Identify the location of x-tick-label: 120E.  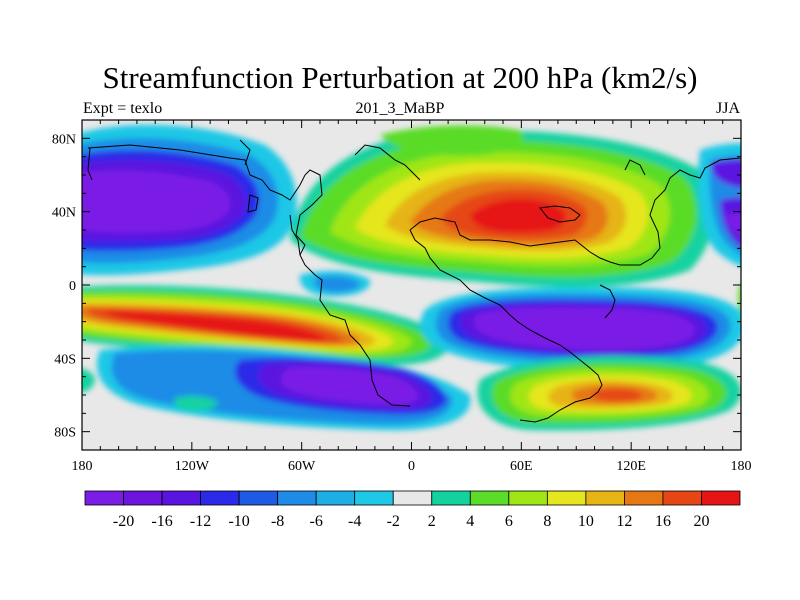
(631, 466).